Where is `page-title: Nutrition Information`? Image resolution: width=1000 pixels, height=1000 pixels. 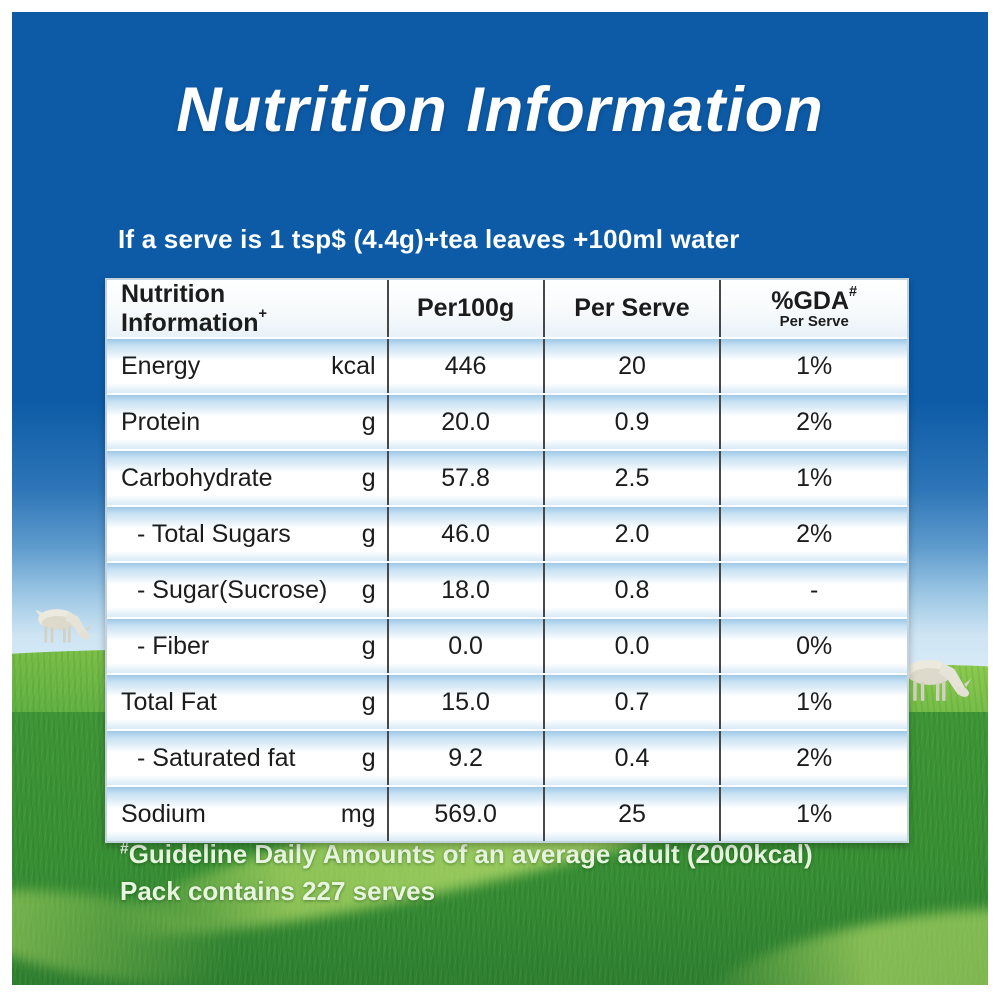 page-title: Nutrition Information is located at coordinates (500, 110).